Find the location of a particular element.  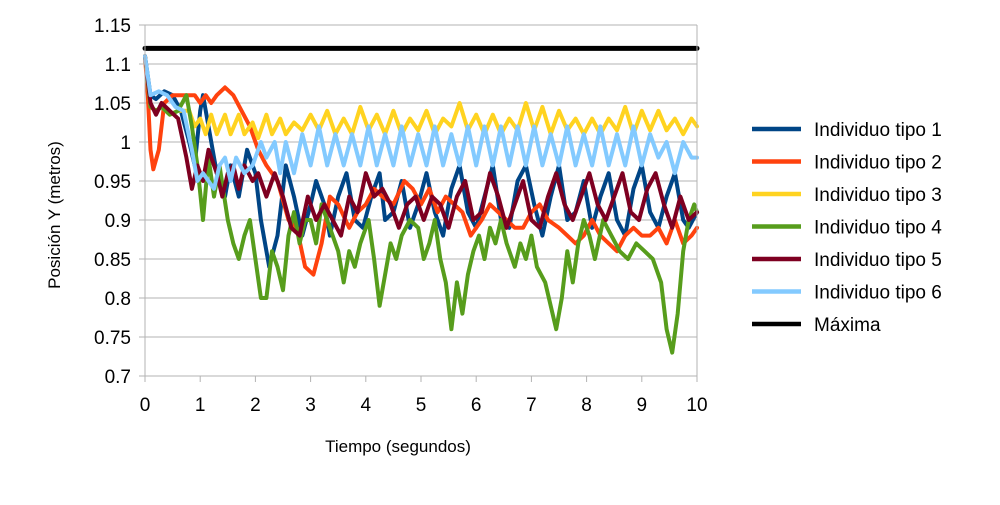

x-tick-label: 3 is located at coordinates (310, 405).